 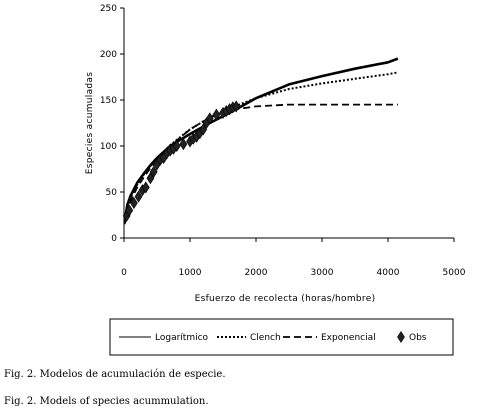 What do you see at coordinates (401, 337) in the screenshot?
I see `legend-swatch-diamond` at bounding box center [401, 337].